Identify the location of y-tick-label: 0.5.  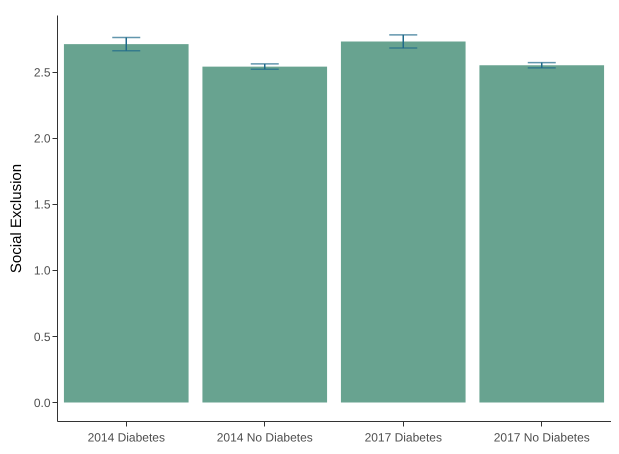
(42, 337).